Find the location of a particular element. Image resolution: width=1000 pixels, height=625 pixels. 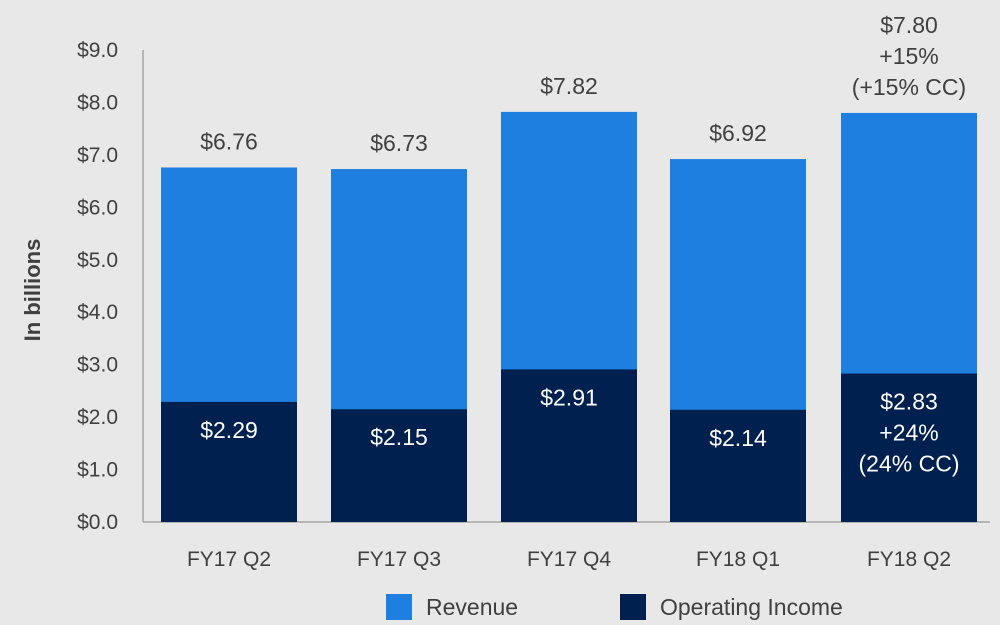

y-tick-label: $5.0 is located at coordinates (97, 260).